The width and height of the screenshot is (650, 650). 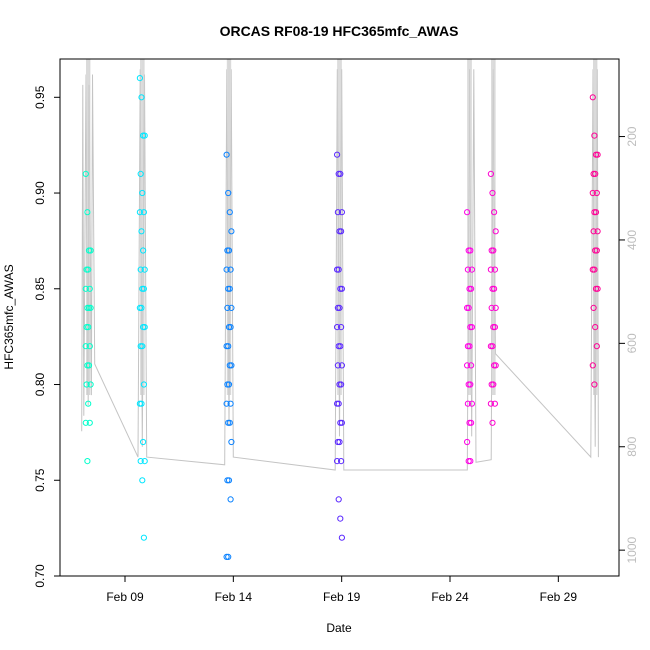 I want to click on x-tick-label: Feb 29, so click(x=559, y=597).